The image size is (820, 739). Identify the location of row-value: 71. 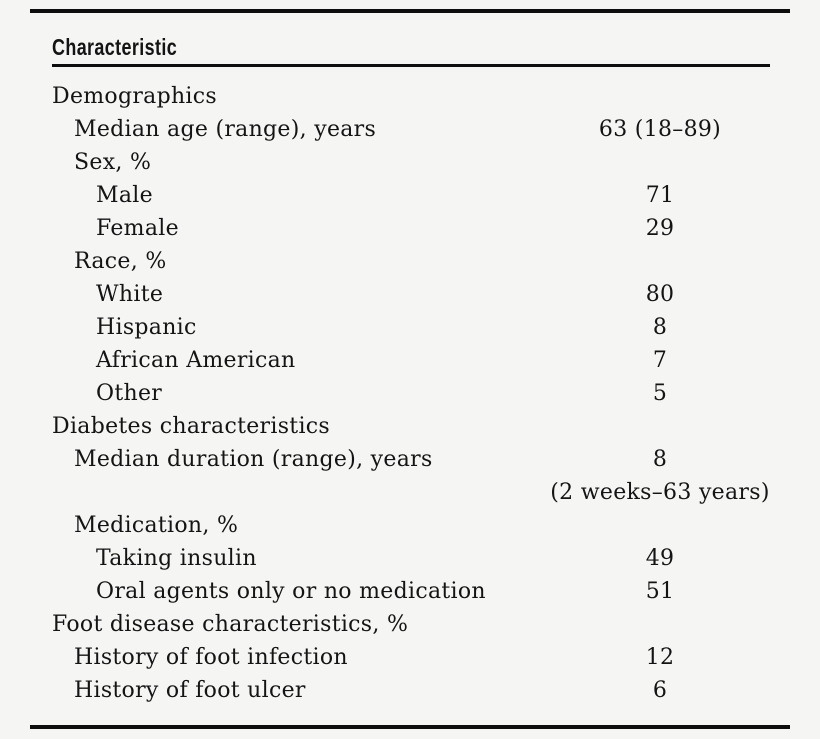
(660, 195).